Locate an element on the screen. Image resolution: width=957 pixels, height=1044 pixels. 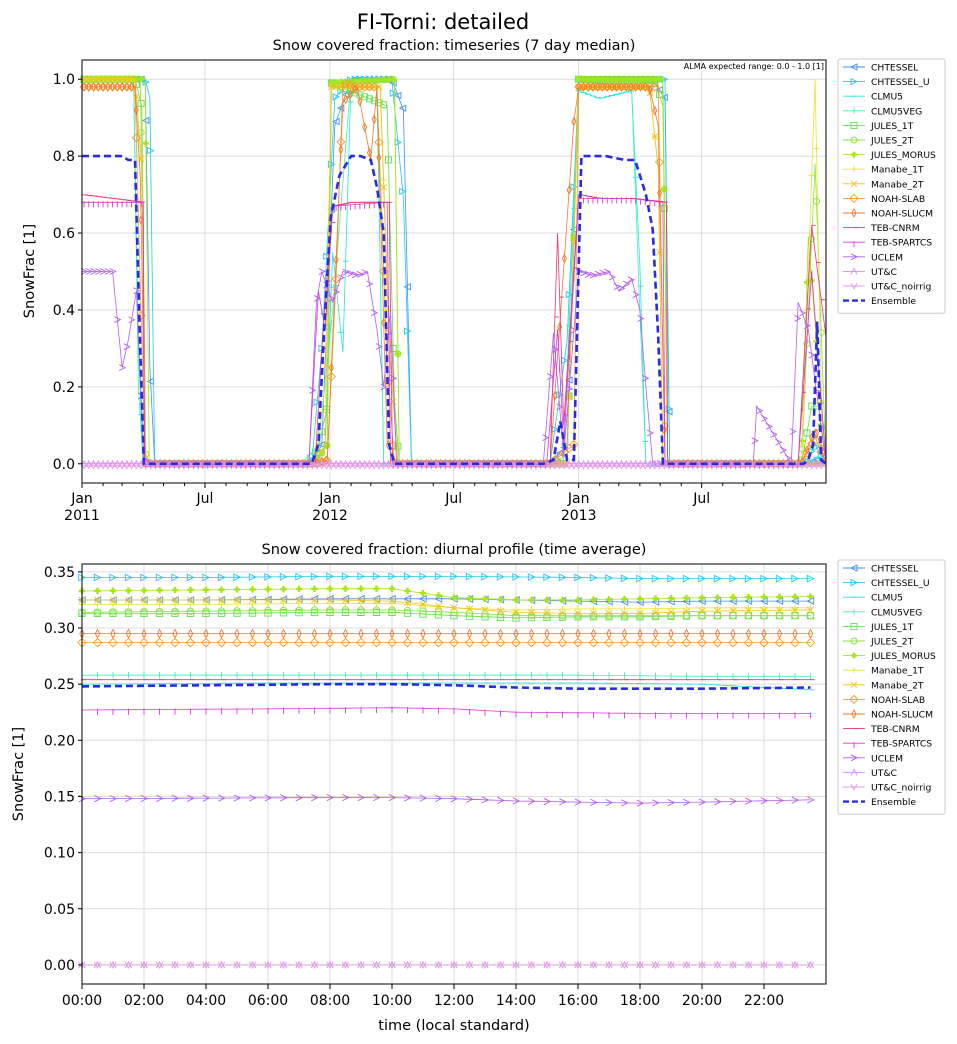
diurnal-legend-label: UCLEM is located at coordinates (887, 758).